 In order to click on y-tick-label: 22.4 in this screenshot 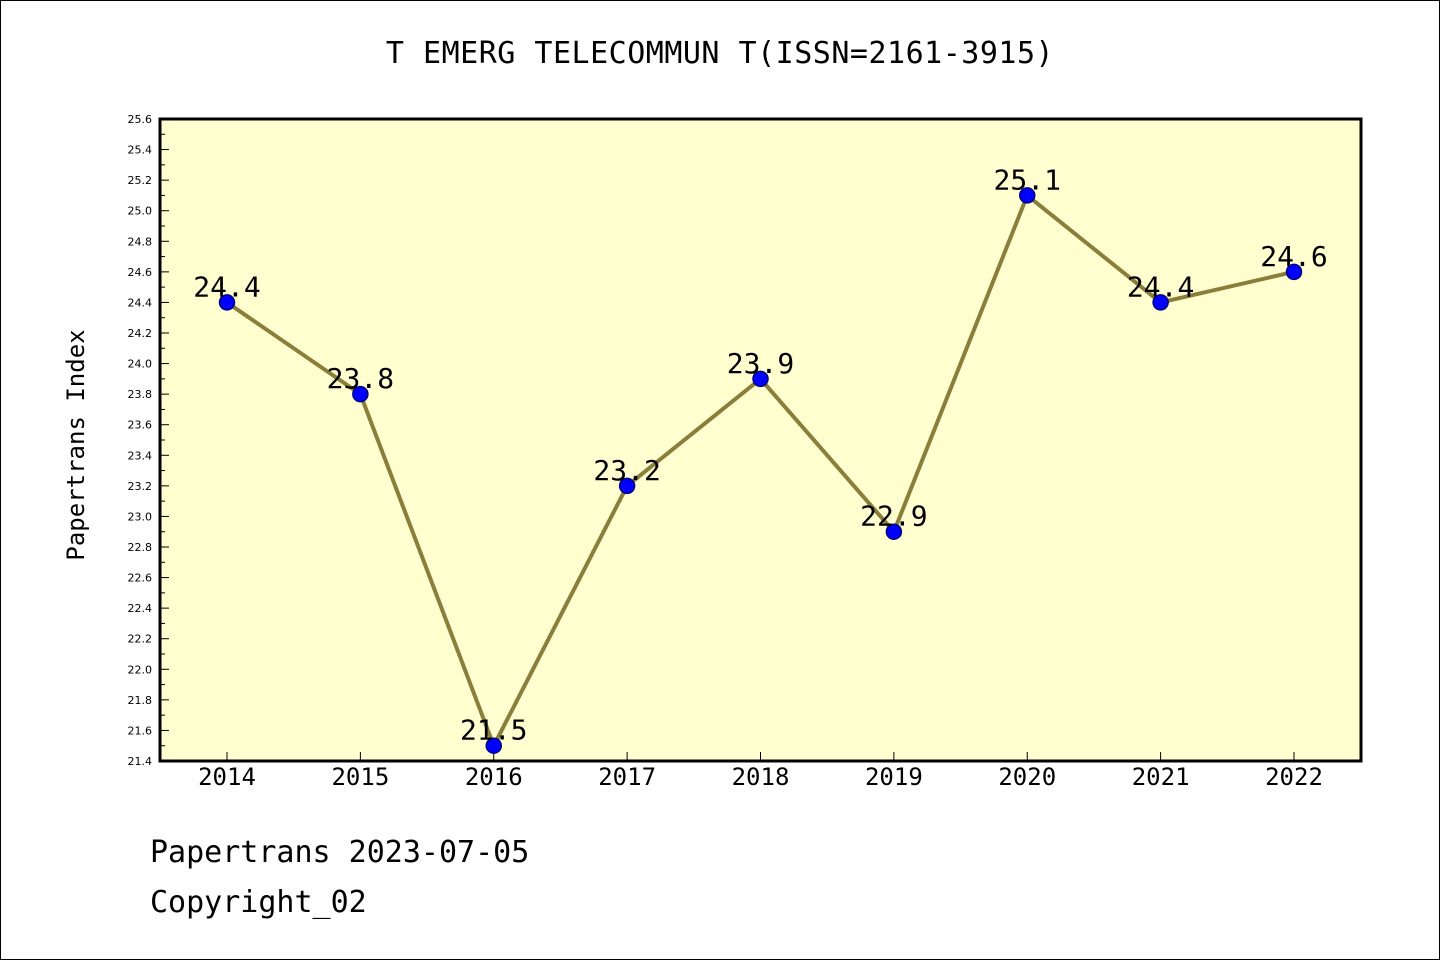, I will do `click(140, 608)`.